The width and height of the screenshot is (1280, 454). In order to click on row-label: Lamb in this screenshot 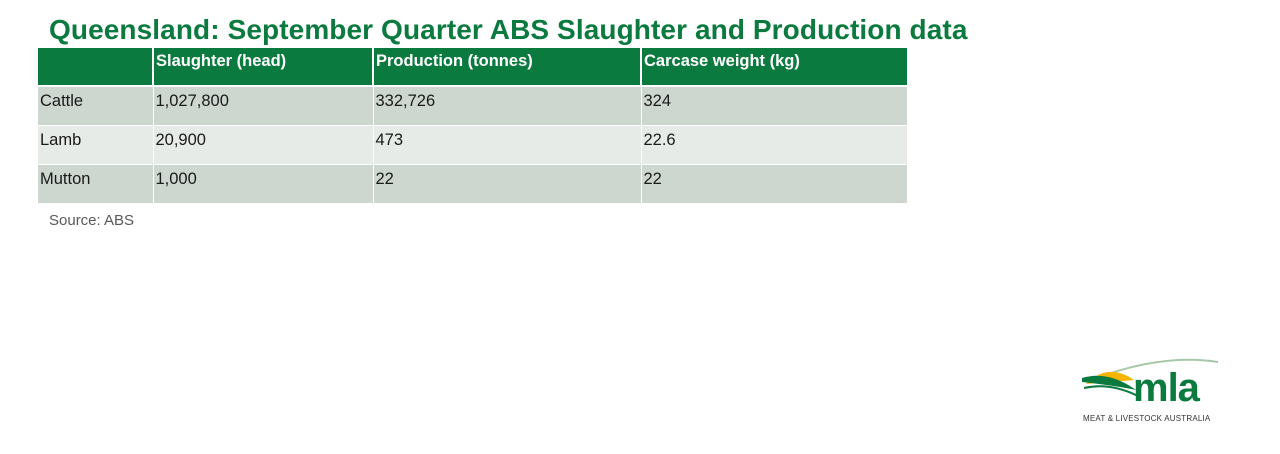, I will do `click(96, 144)`.